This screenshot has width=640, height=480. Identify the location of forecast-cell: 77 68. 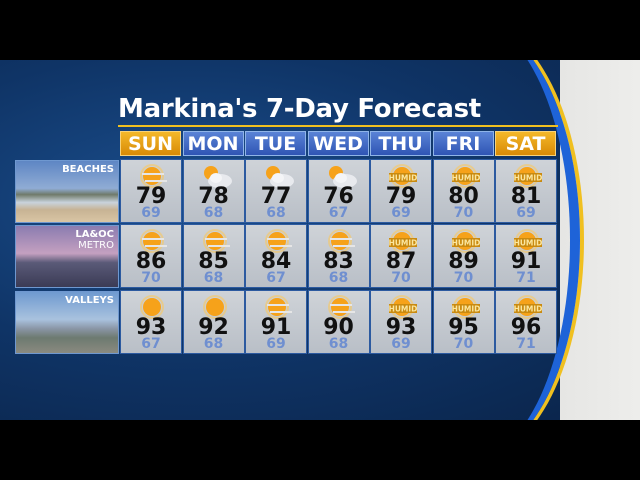
(276, 191).